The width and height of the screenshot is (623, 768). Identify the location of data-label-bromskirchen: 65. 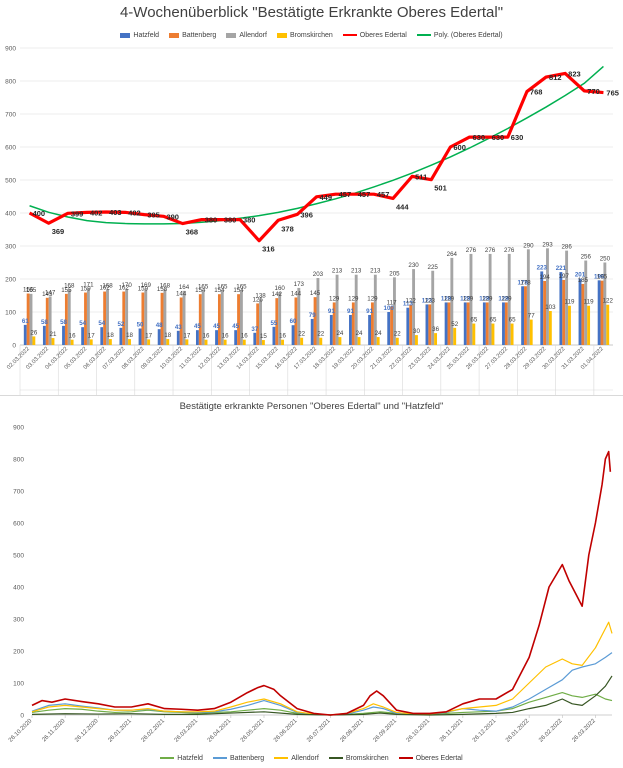
(473, 320).